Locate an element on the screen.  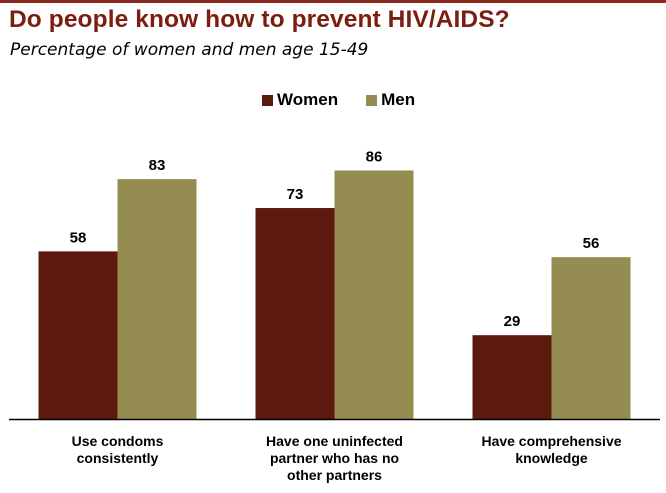
chart-title: Do people know how to prevent HIV/AIDS? is located at coordinates (259, 19).